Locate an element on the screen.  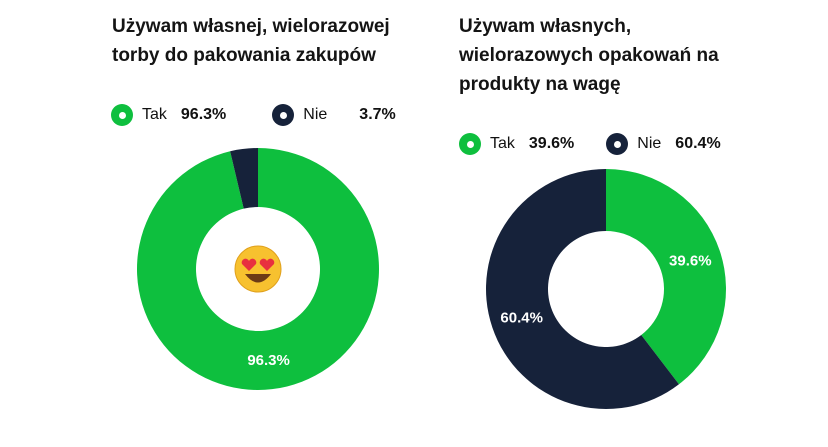
heart-eyes-emoji-icon is located at coordinates (258, 269).